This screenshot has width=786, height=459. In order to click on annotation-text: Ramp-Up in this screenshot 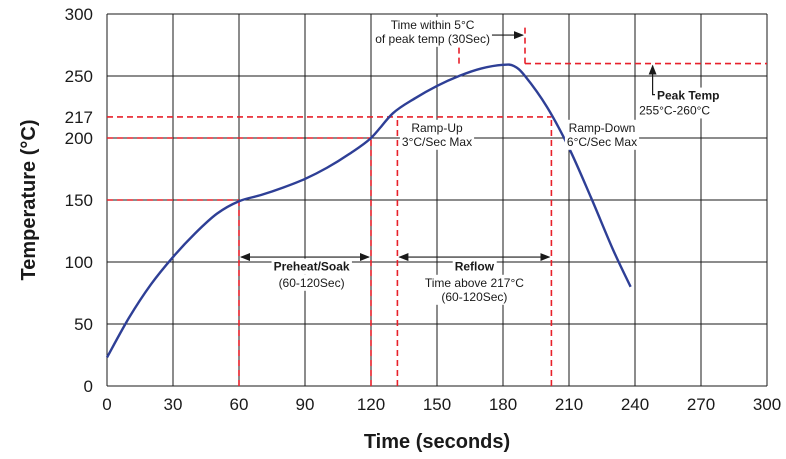, I will do `click(437, 128)`.